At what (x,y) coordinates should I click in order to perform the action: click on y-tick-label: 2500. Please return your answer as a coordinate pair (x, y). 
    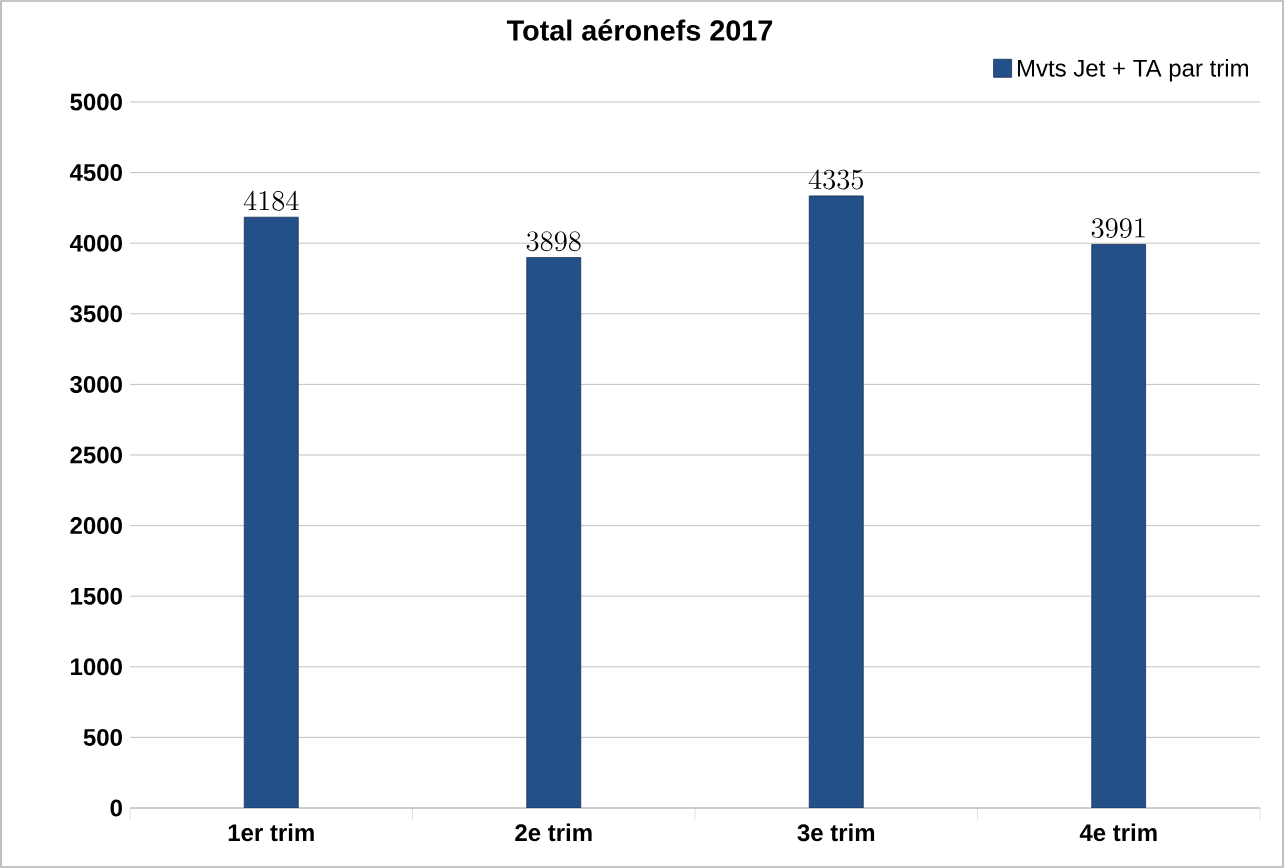
    Looking at the image, I should click on (96, 455).